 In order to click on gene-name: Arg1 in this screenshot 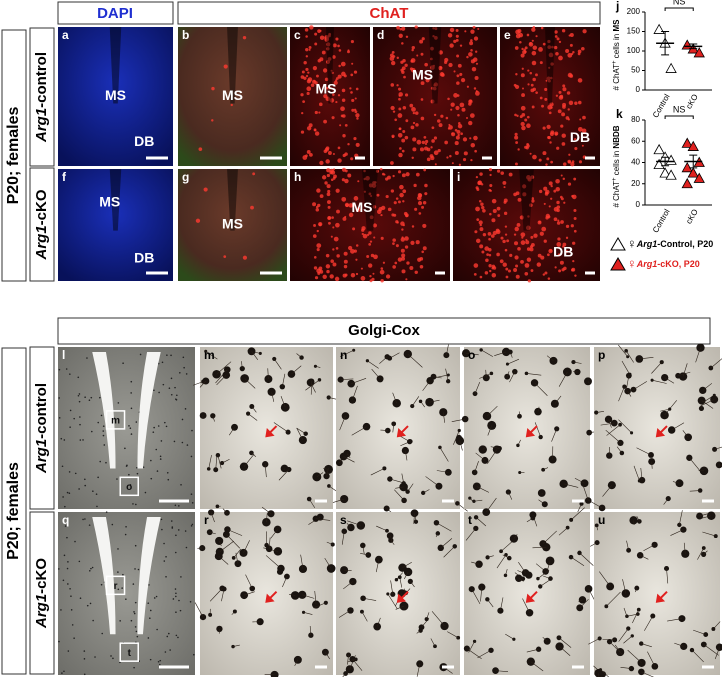, I will do `click(647, 264)`.